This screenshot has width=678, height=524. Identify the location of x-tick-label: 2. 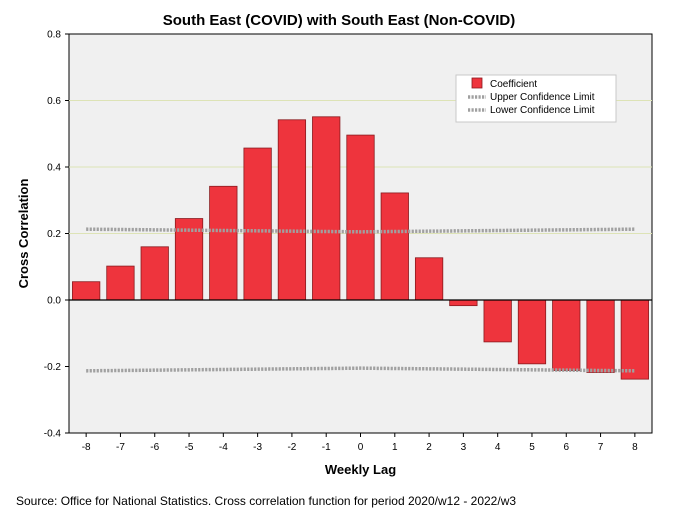
(429, 447).